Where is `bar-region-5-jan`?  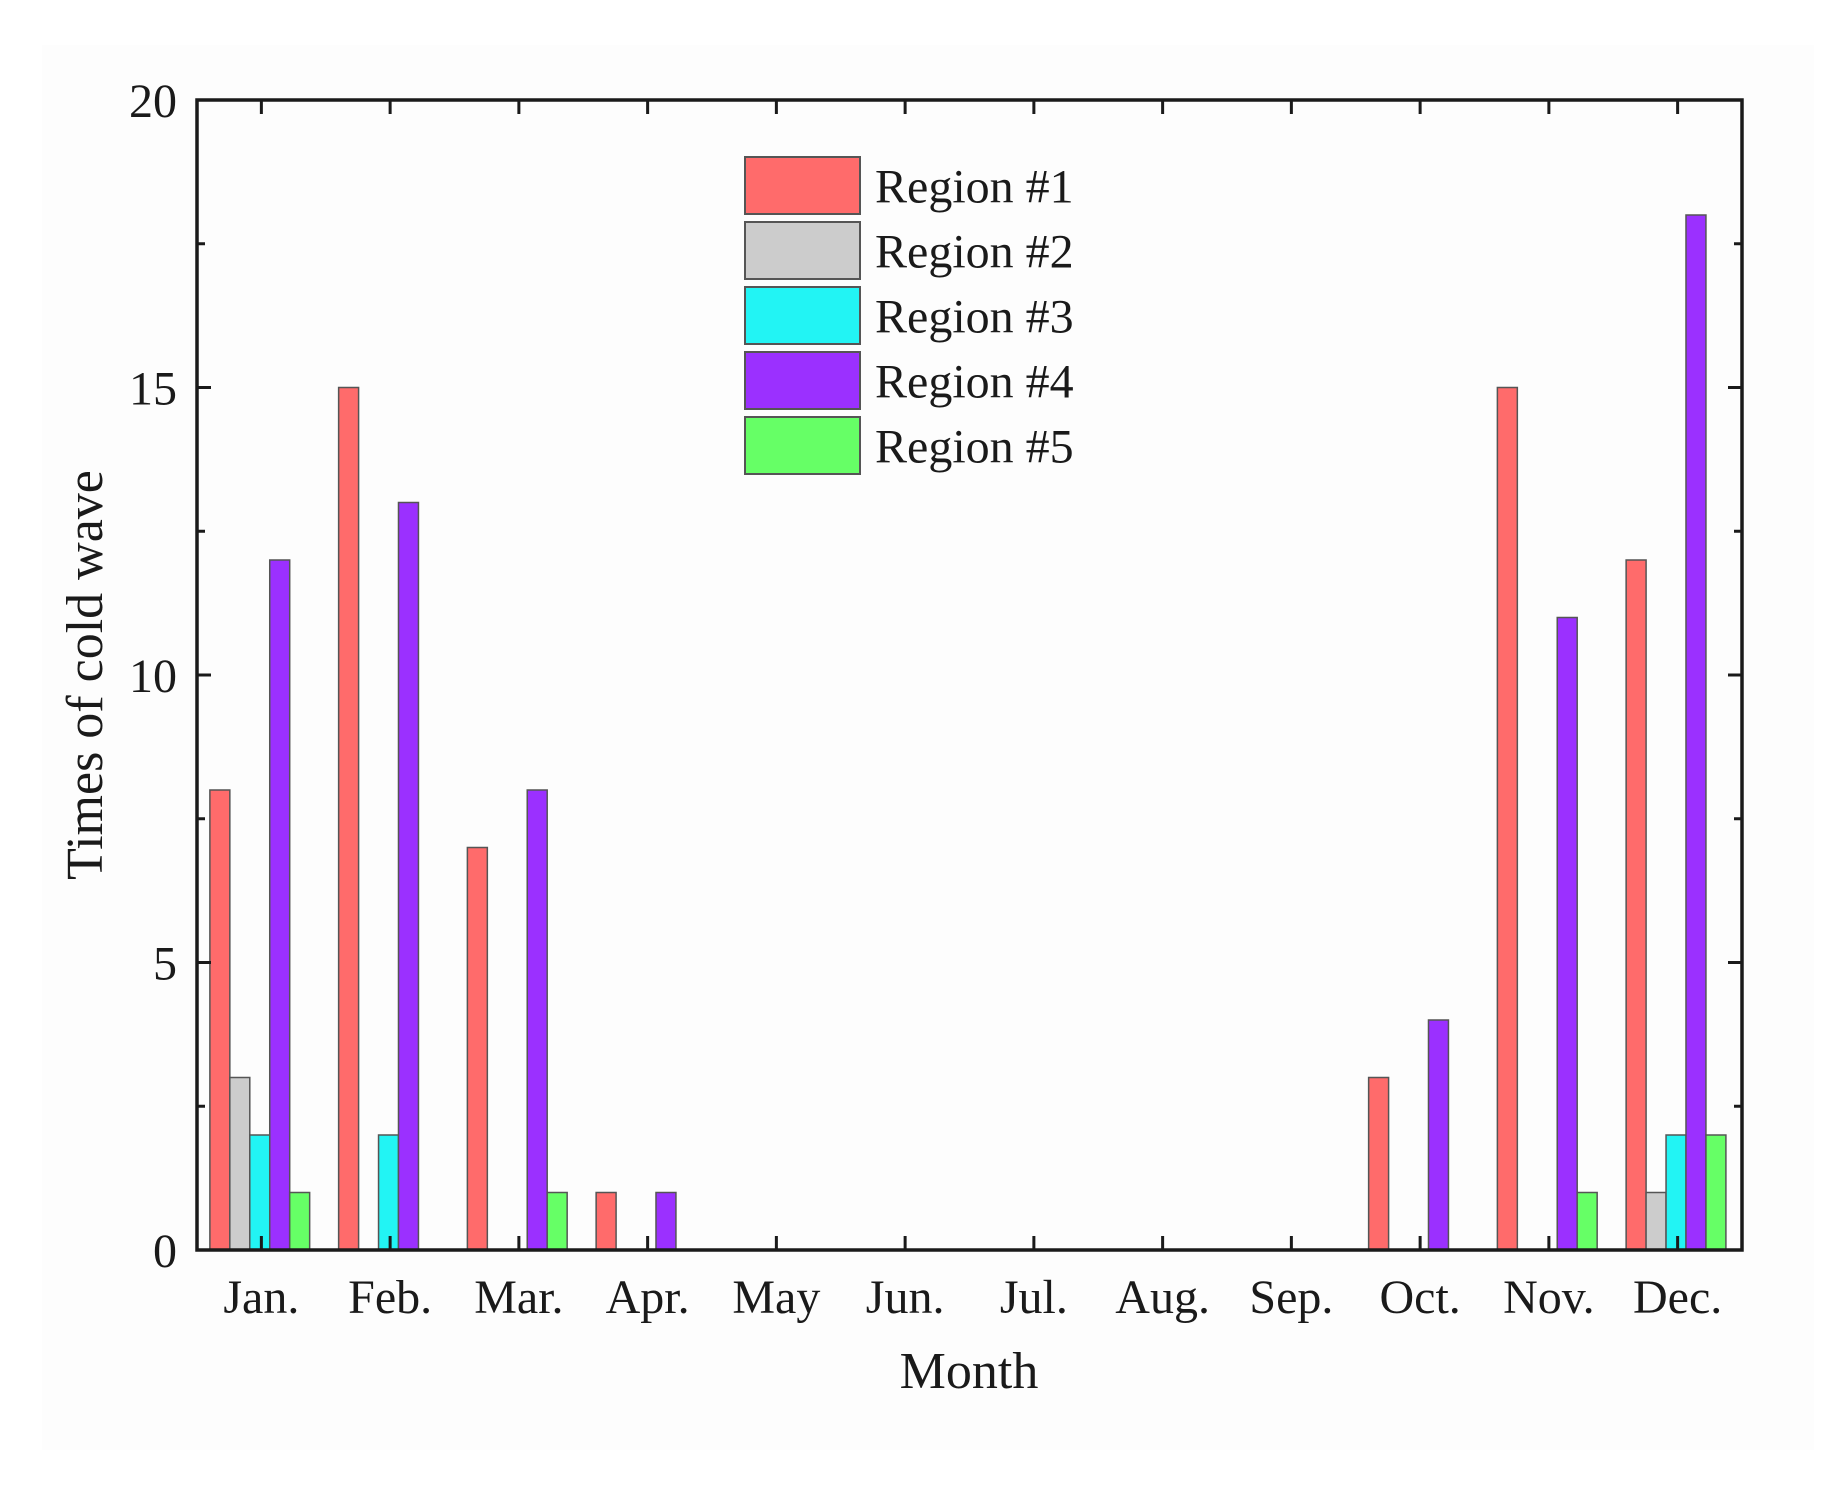
bar-region-5-jan is located at coordinates (299, 1221).